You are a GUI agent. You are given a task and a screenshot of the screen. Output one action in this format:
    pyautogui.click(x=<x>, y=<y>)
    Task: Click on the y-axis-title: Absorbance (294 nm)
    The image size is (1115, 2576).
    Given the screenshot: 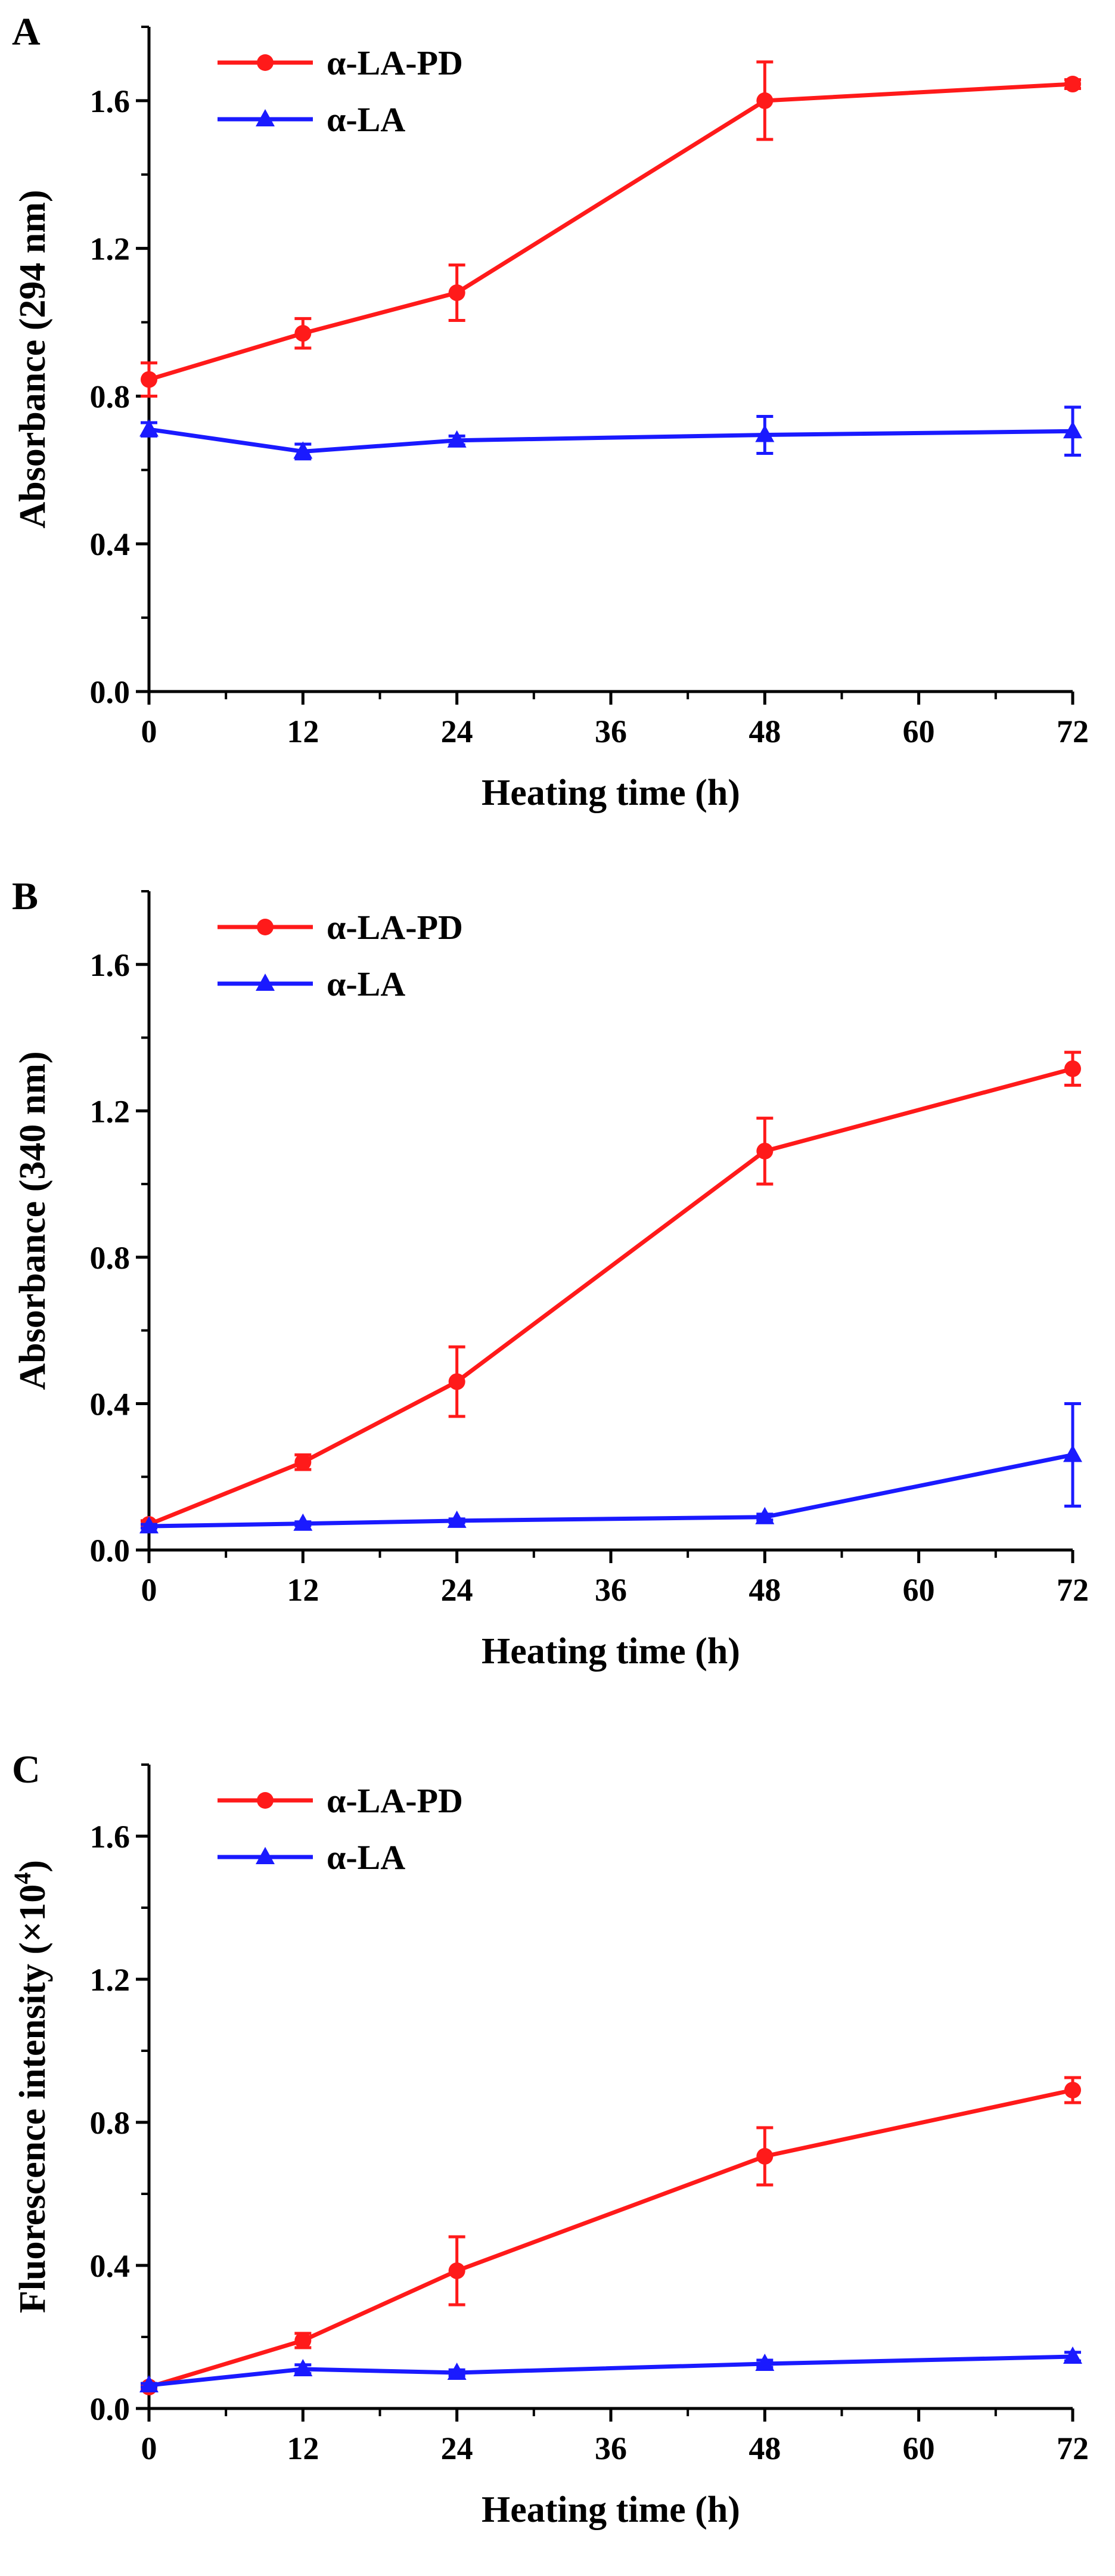 What is the action you would take?
    pyautogui.click(x=33, y=359)
    